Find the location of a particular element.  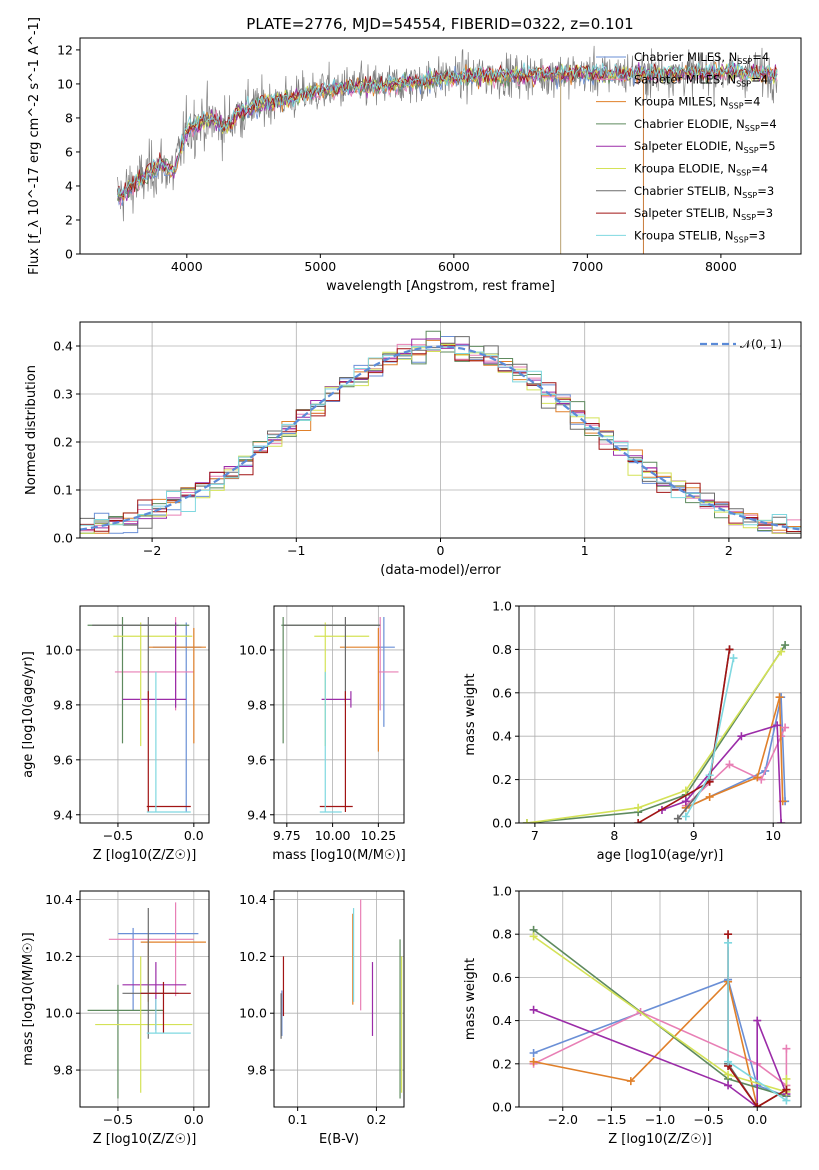

x-tick-label: 10.00 is located at coordinates (333, 835).